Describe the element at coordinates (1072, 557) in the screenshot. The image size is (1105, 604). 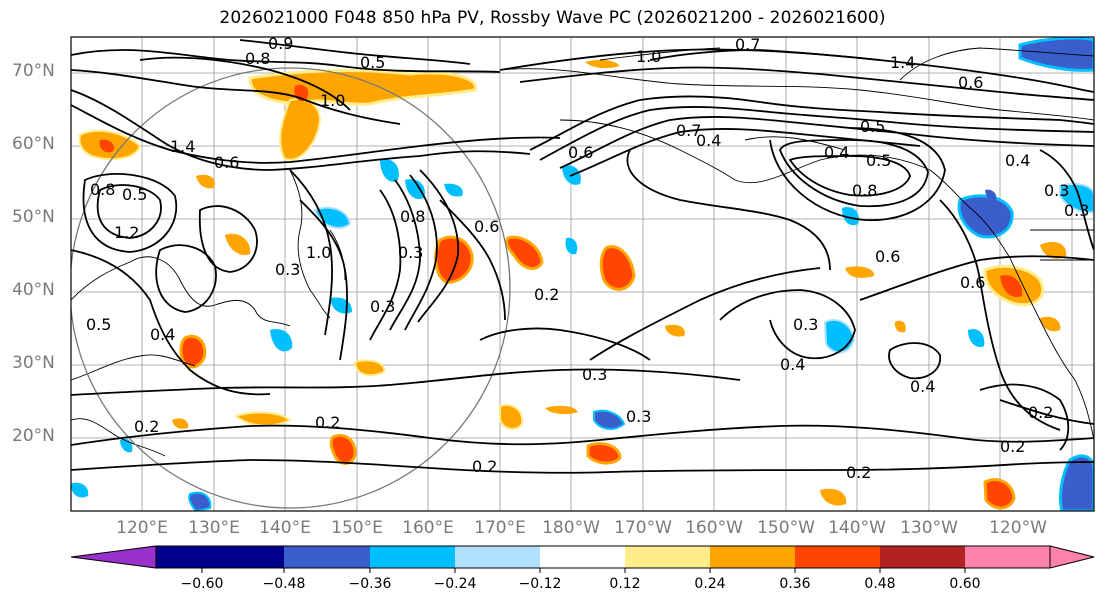
I see `colorbar-extend-right` at that location.